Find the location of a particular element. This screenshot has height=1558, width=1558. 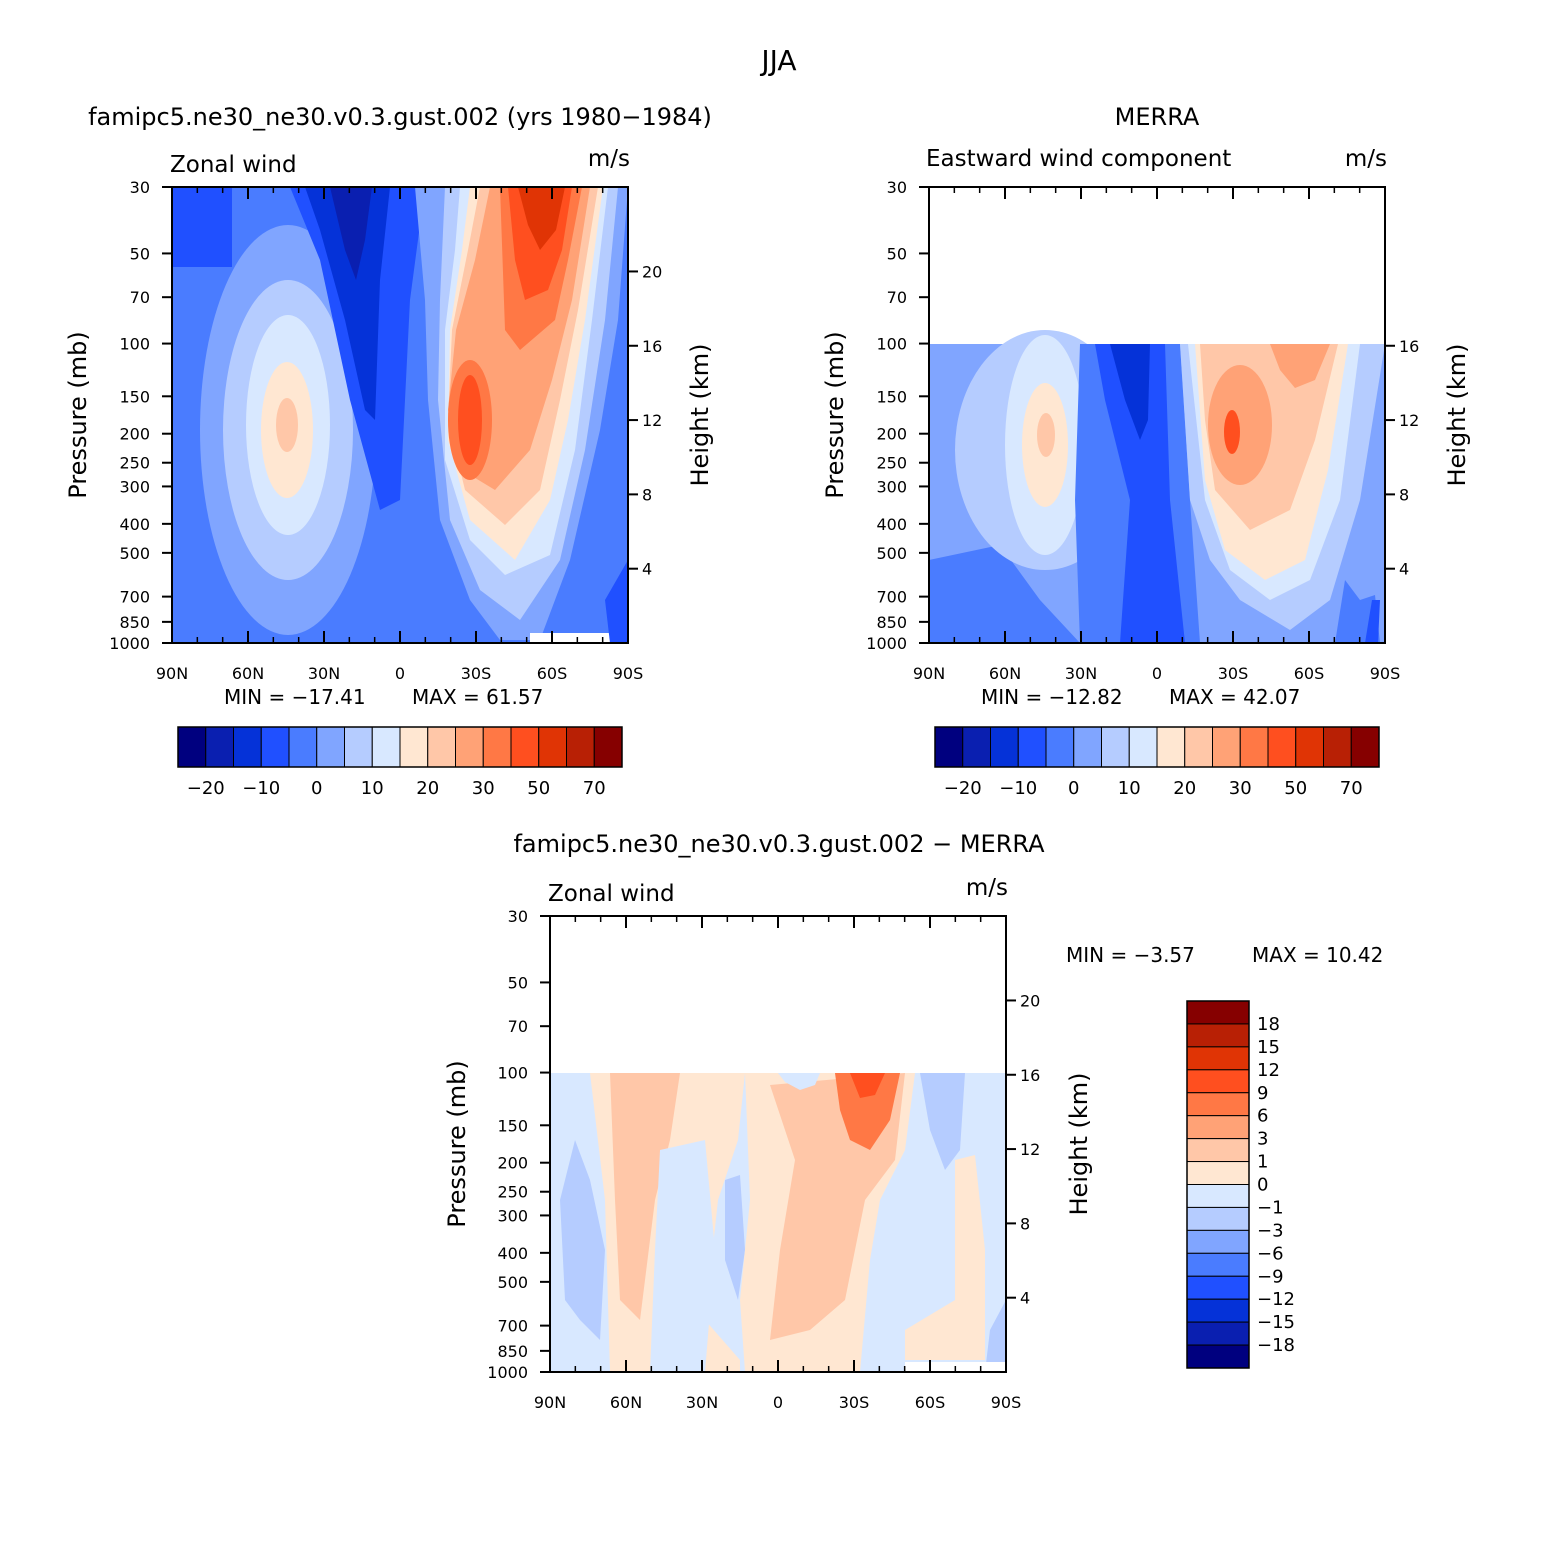

field-band-top-blank is located at coordinates (1157, 265).